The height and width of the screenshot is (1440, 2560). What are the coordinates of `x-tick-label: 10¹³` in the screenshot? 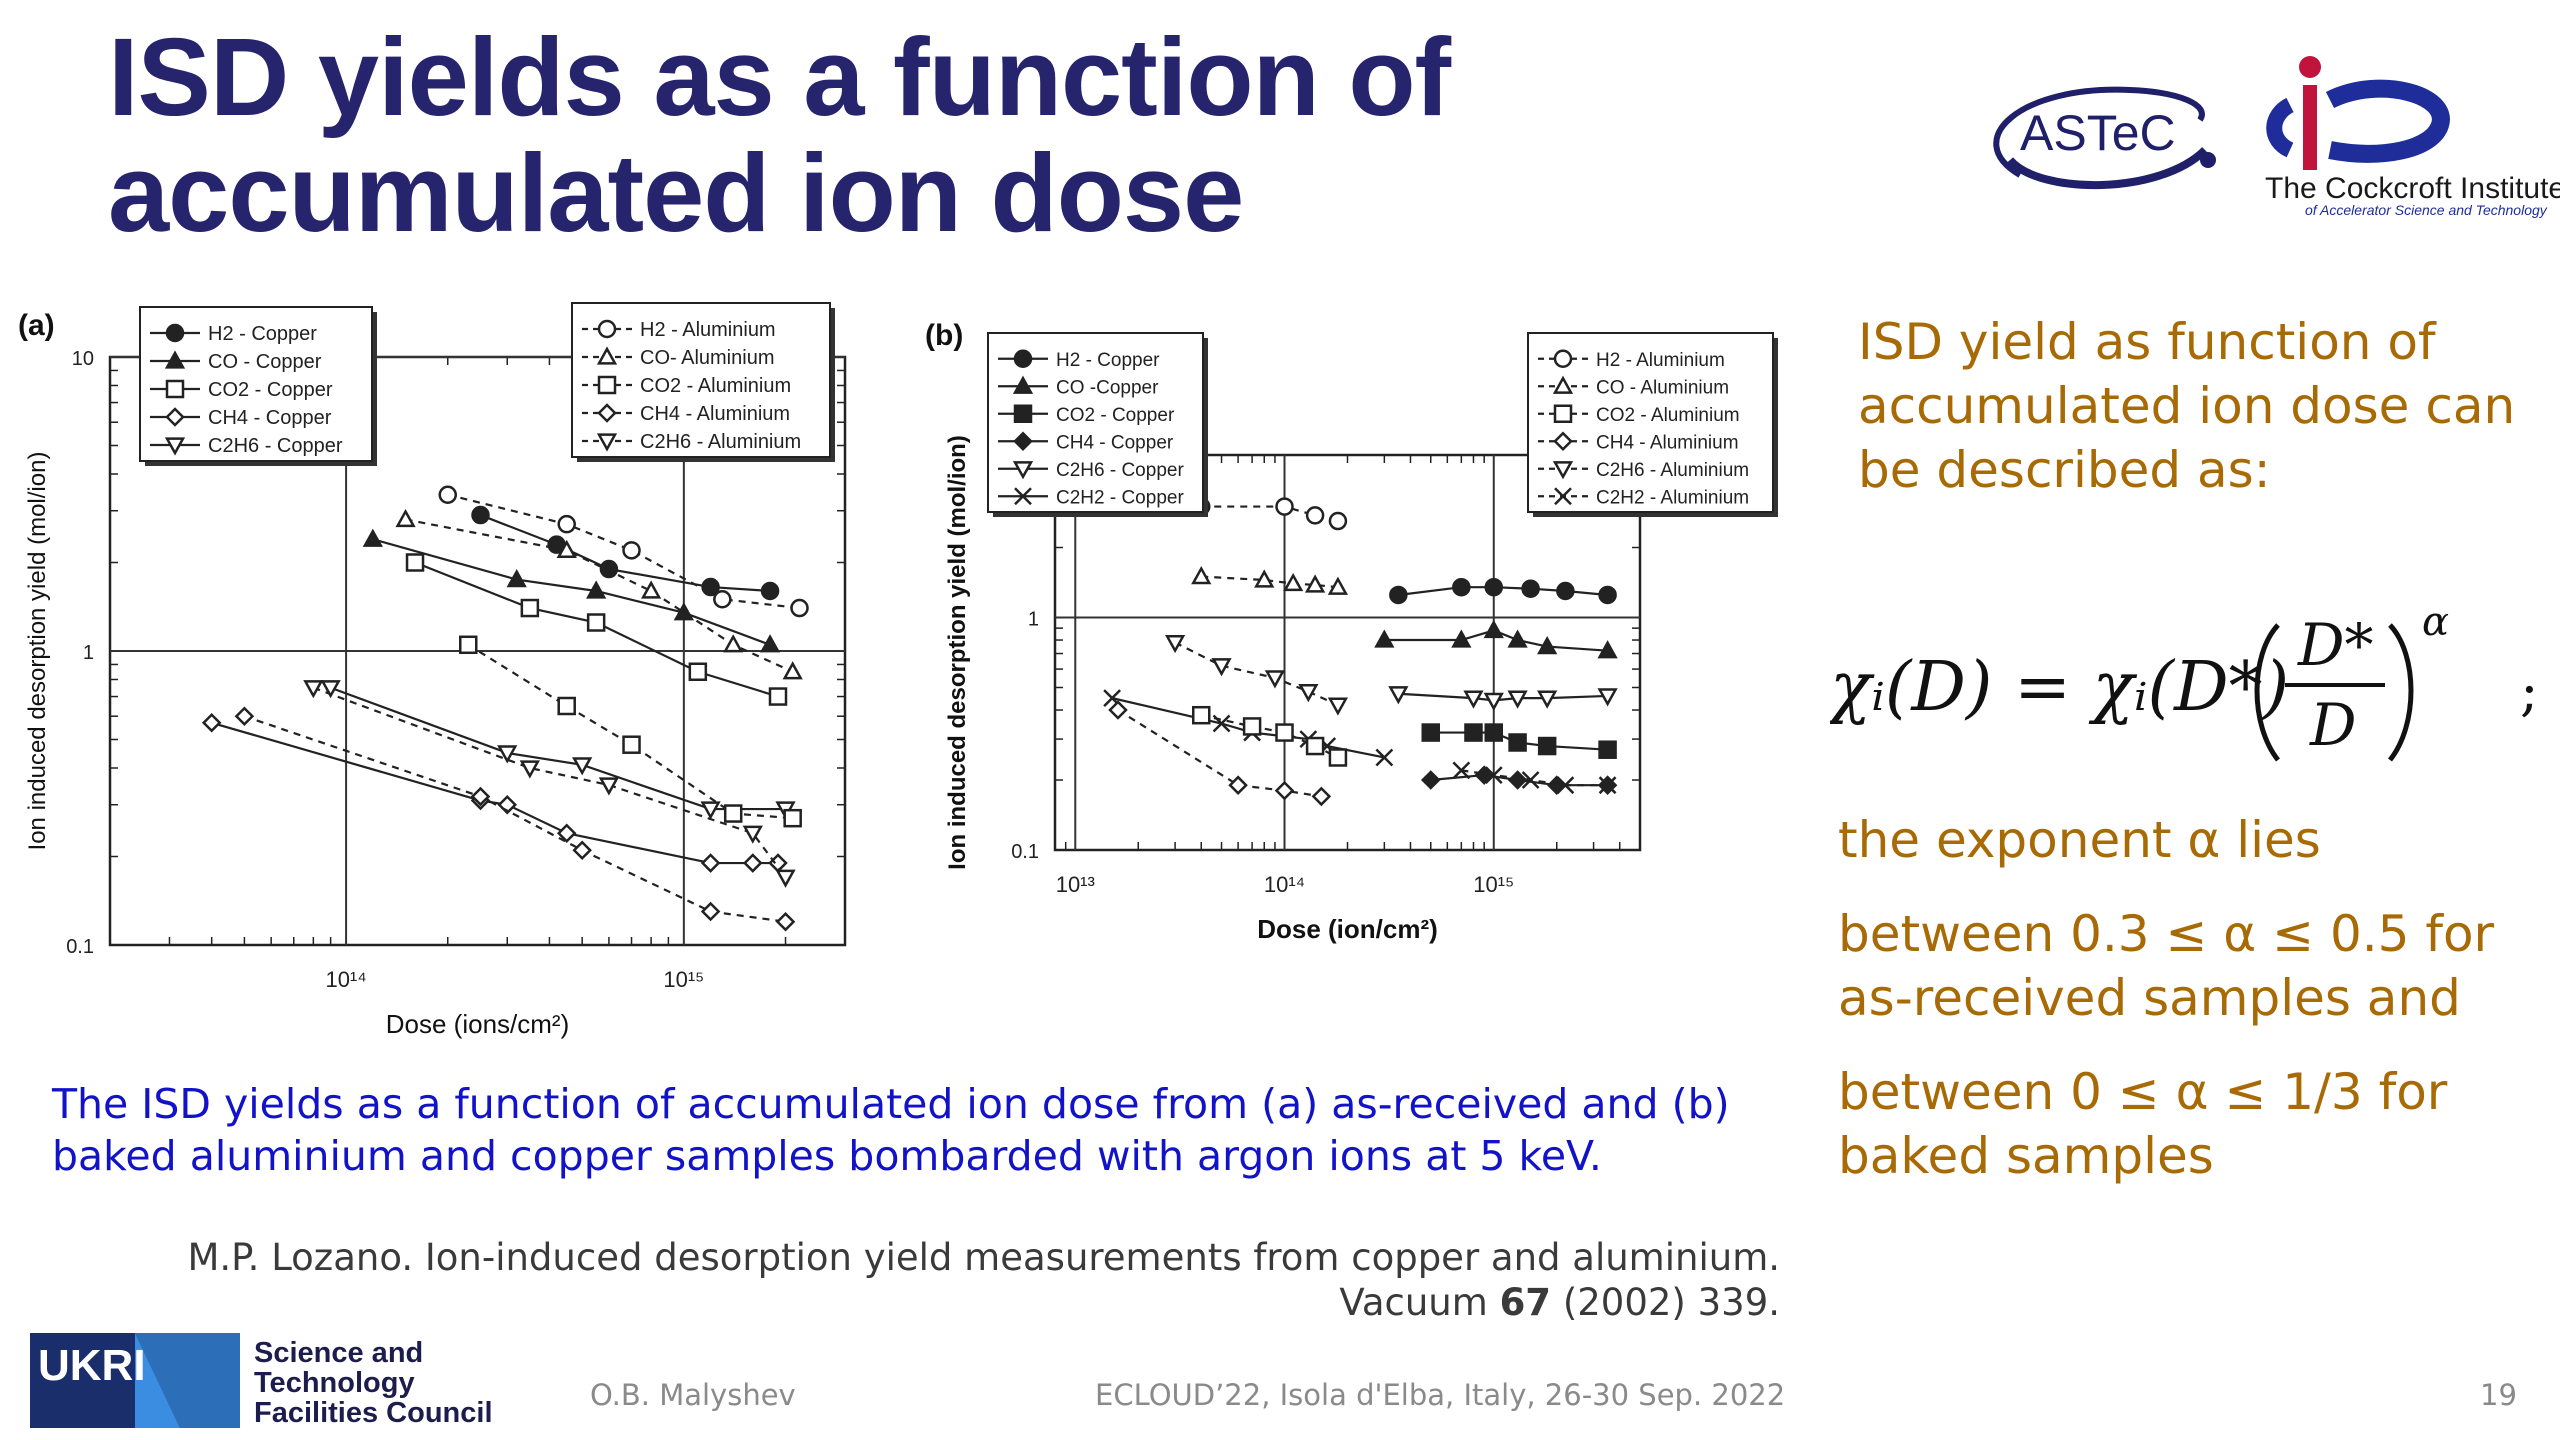 It's located at (1075, 884).